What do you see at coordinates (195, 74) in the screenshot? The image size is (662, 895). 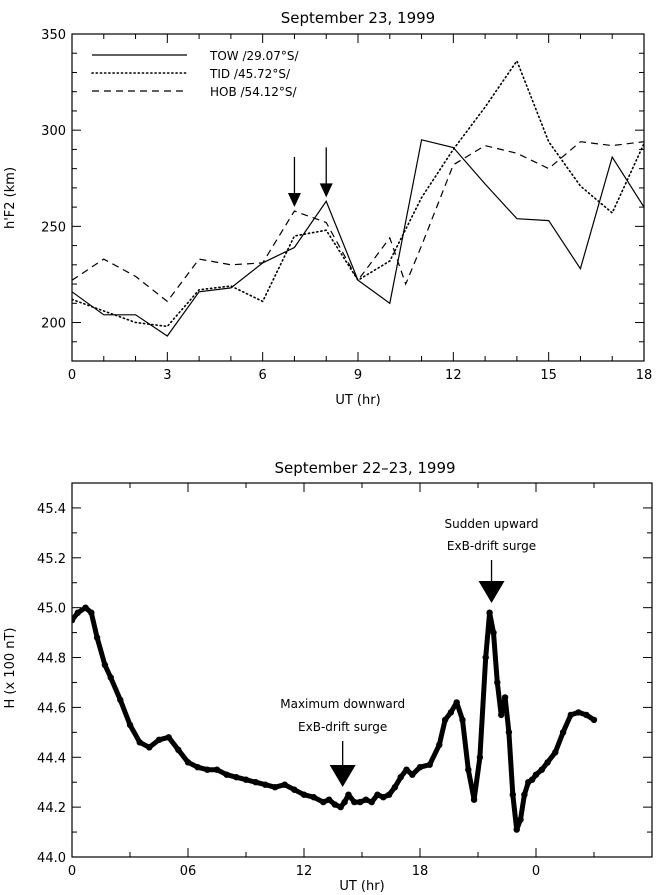 I see `panel1-legend: TOW /29.07°S/TID /45.72°S/HOB /54.12°S/` at bounding box center [195, 74].